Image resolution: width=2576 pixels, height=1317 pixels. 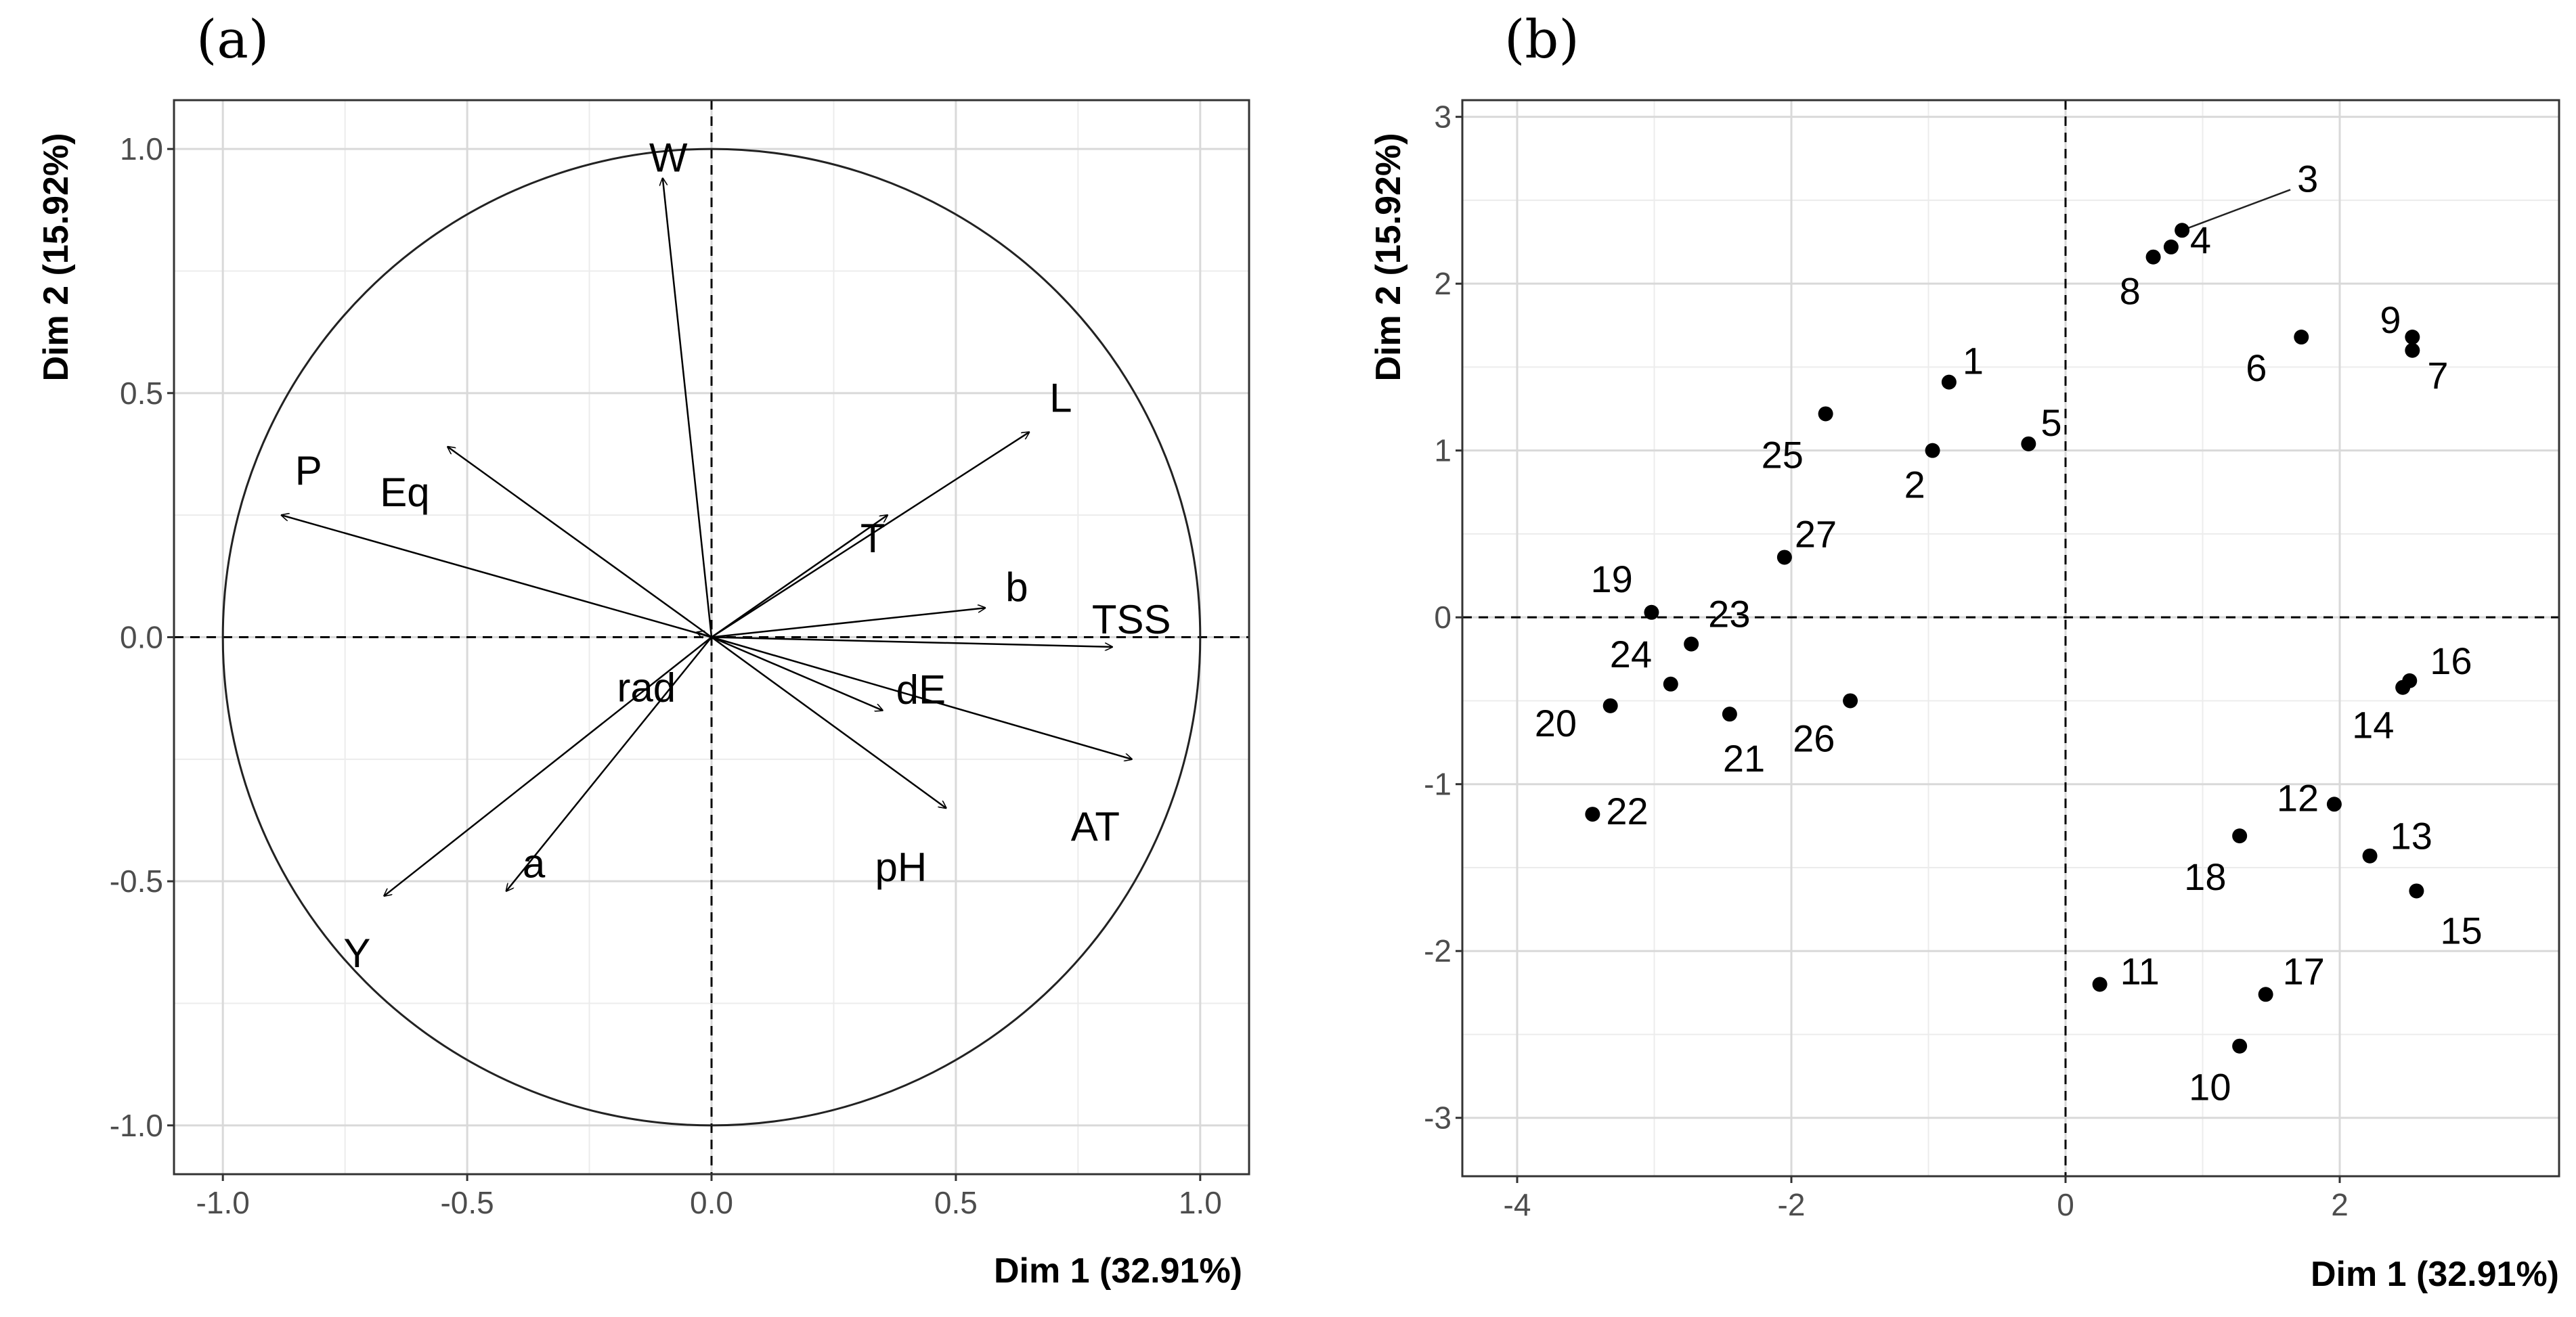 I want to click on label-l: L, so click(x=1060, y=398).